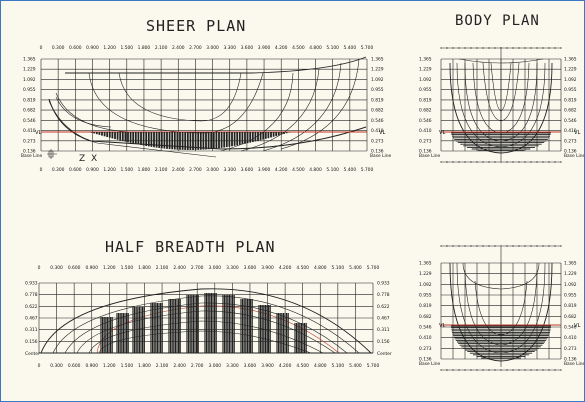 This screenshot has width=585, height=402. I want to click on sheer-station-label-top: 2.100, so click(161, 48).